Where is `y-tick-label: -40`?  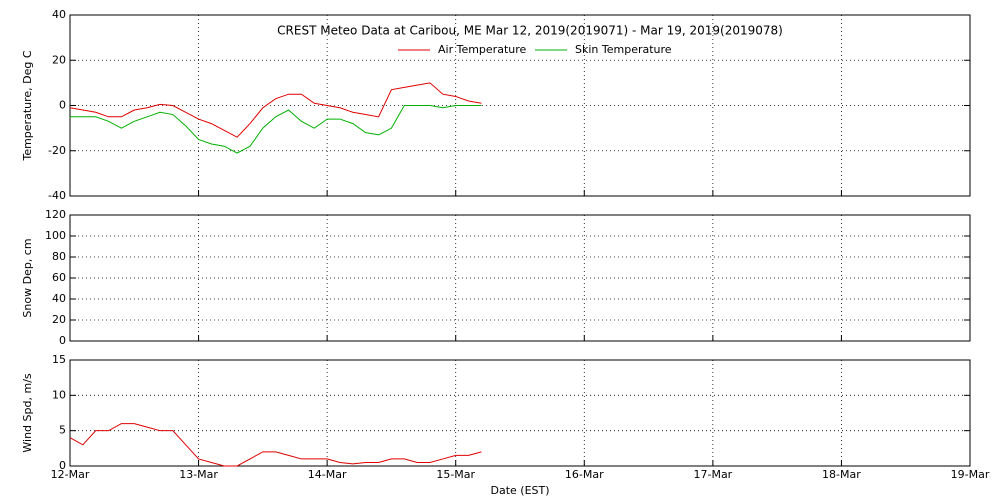
y-tick-label: -40 is located at coordinates (57, 195).